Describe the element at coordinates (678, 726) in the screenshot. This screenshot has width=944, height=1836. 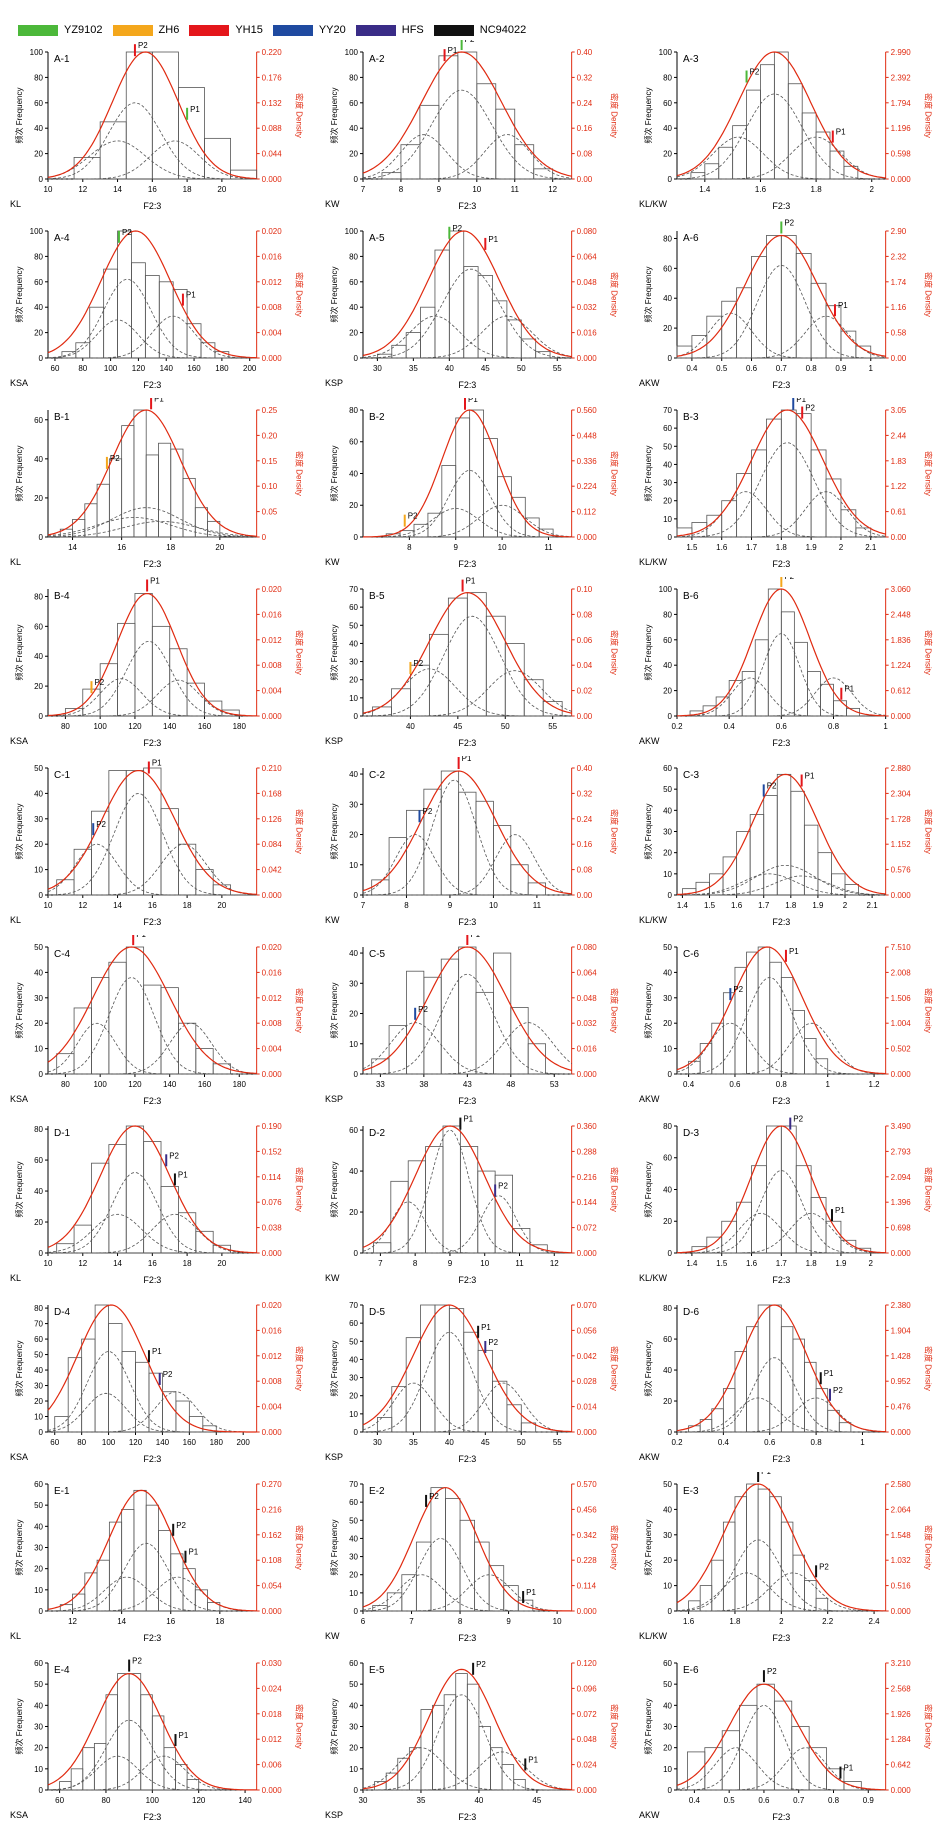
I see `x-tick-label: 0.2` at that location.